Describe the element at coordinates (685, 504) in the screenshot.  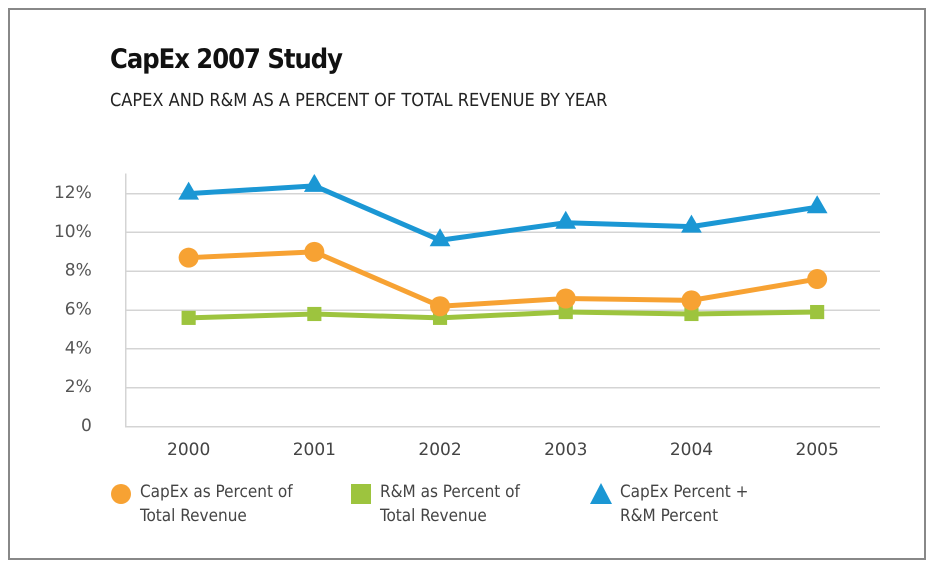
I see `legend-label: CapEx Percent + R&M Percent` at that location.